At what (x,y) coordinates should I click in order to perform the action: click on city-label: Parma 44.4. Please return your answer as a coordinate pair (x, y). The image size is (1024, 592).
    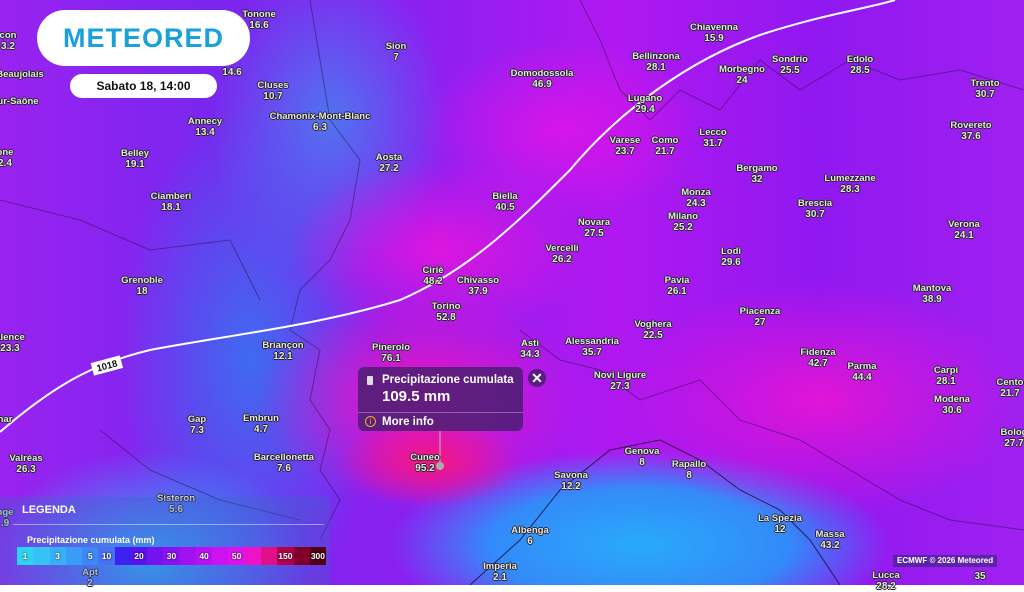
    Looking at the image, I should click on (861, 372).